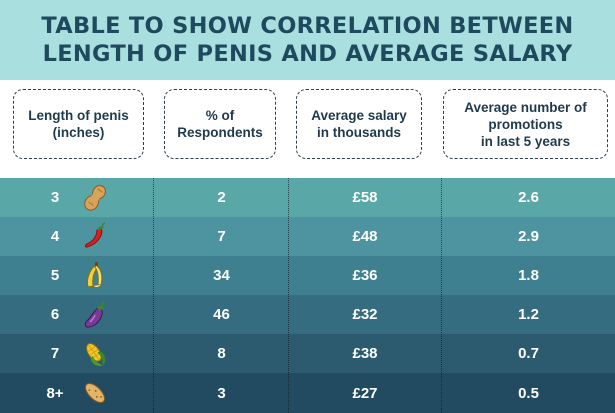  What do you see at coordinates (55, 353) in the screenshot?
I see `length-cell: 7` at bounding box center [55, 353].